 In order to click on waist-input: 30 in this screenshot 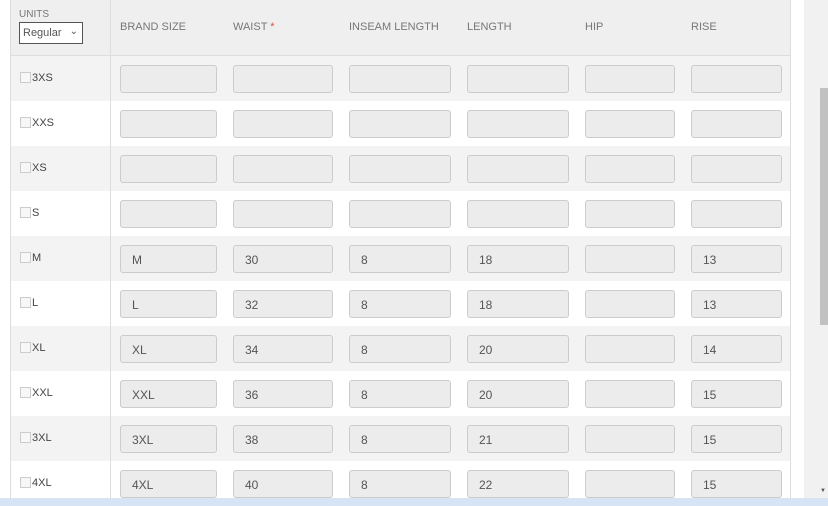, I will do `click(283, 259)`.